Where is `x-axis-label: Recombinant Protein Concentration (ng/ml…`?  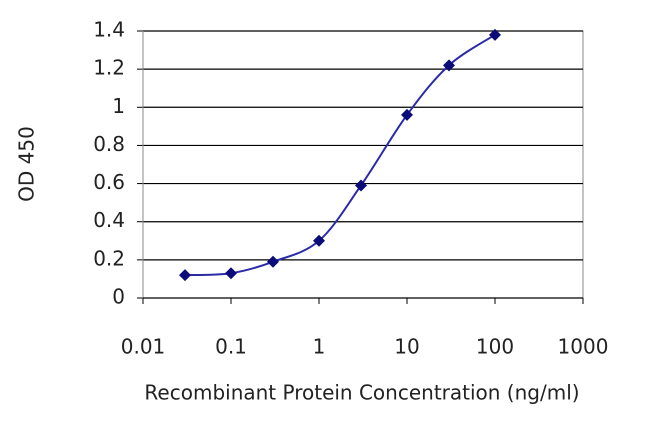 x-axis-label: Recombinant Protein Concentration (ng/ml… is located at coordinates (361, 393).